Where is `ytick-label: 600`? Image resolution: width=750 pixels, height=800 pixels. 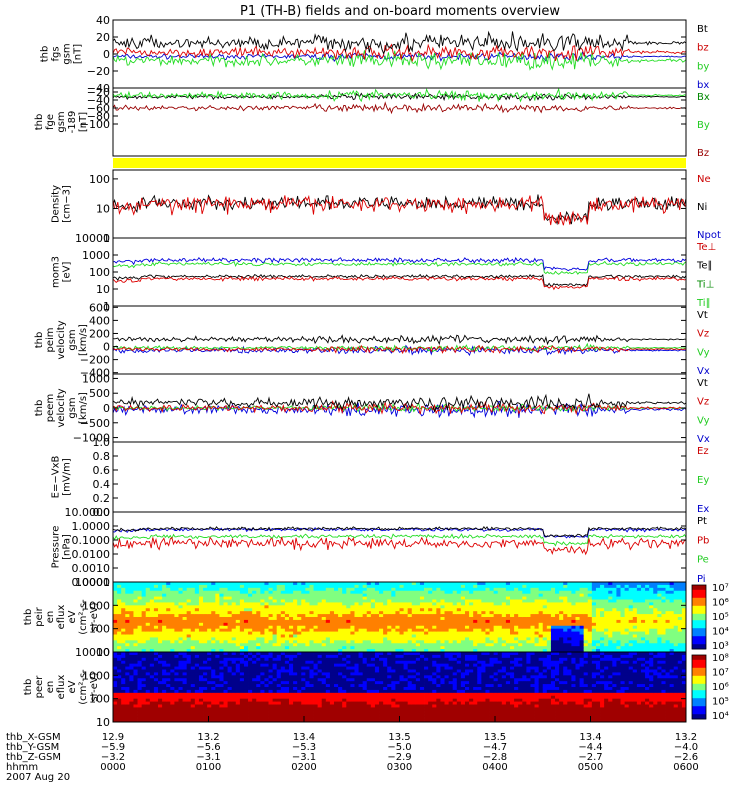 ytick-label: 600 is located at coordinates (99, 307).